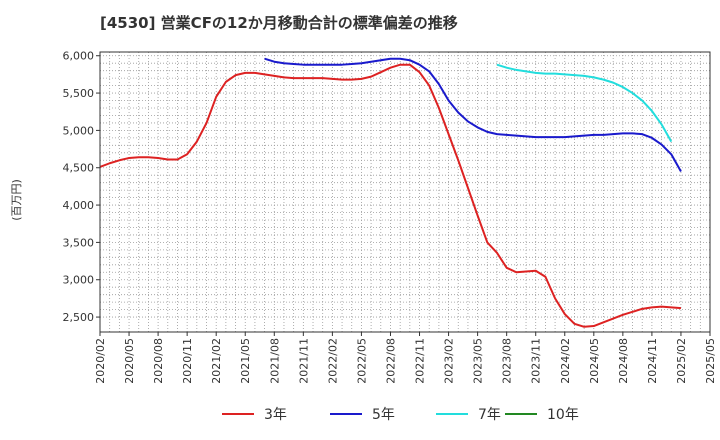  Describe the element at coordinates (681, 361) in the screenshot. I see `x-tick-label: 2025/02` at that location.